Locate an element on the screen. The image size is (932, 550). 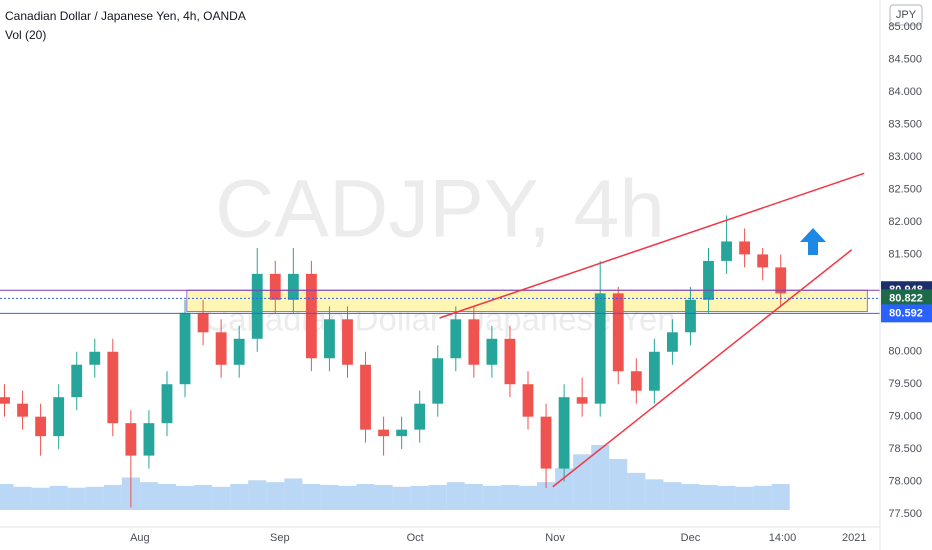
level-label: 80.592 is located at coordinates (906, 313).